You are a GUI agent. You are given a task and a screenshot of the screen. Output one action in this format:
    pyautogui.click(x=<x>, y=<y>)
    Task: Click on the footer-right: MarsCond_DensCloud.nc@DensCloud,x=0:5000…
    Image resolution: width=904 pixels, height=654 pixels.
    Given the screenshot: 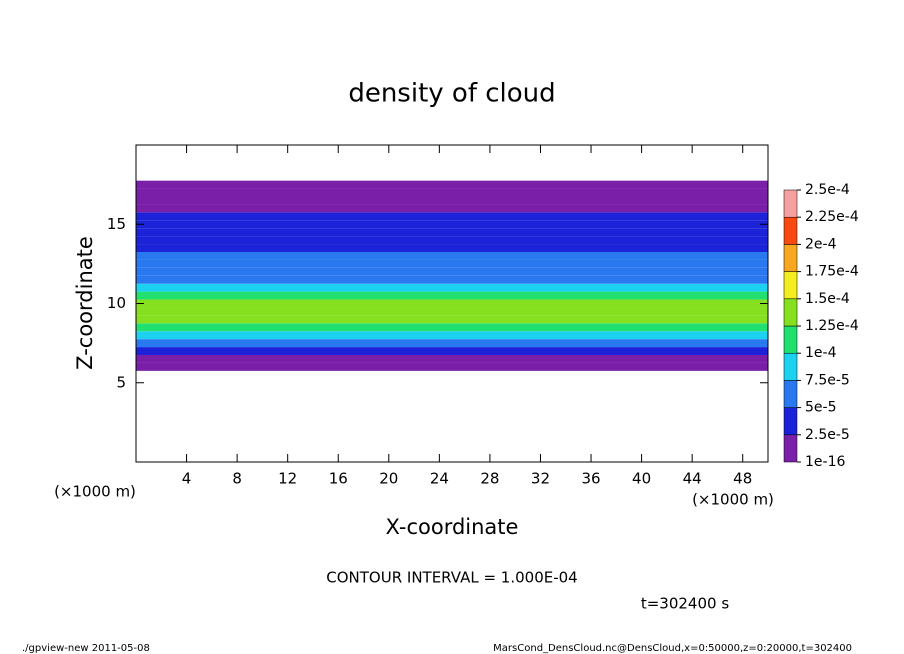 What is the action you would take?
    pyautogui.click(x=672, y=648)
    